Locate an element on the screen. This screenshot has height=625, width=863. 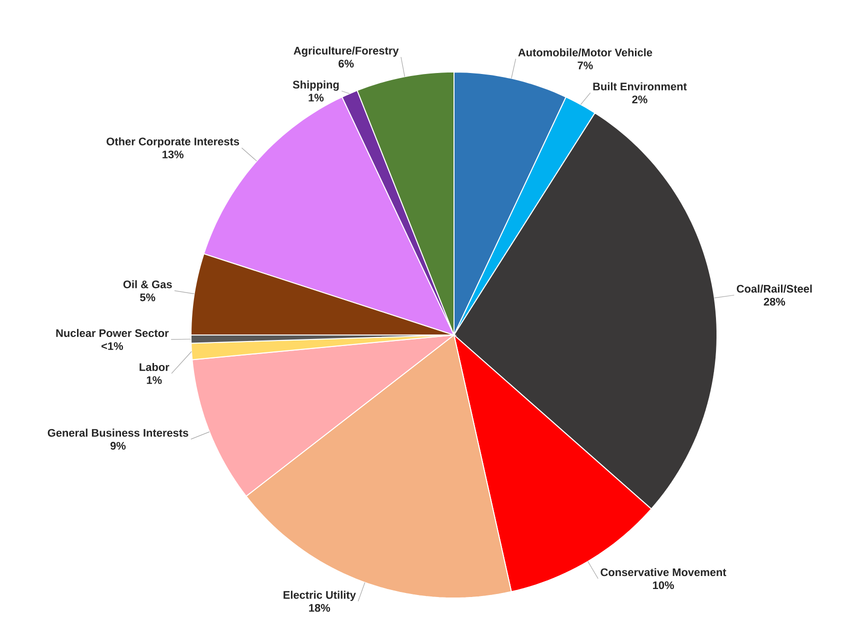
data-label: 18% is located at coordinates (319, 608).